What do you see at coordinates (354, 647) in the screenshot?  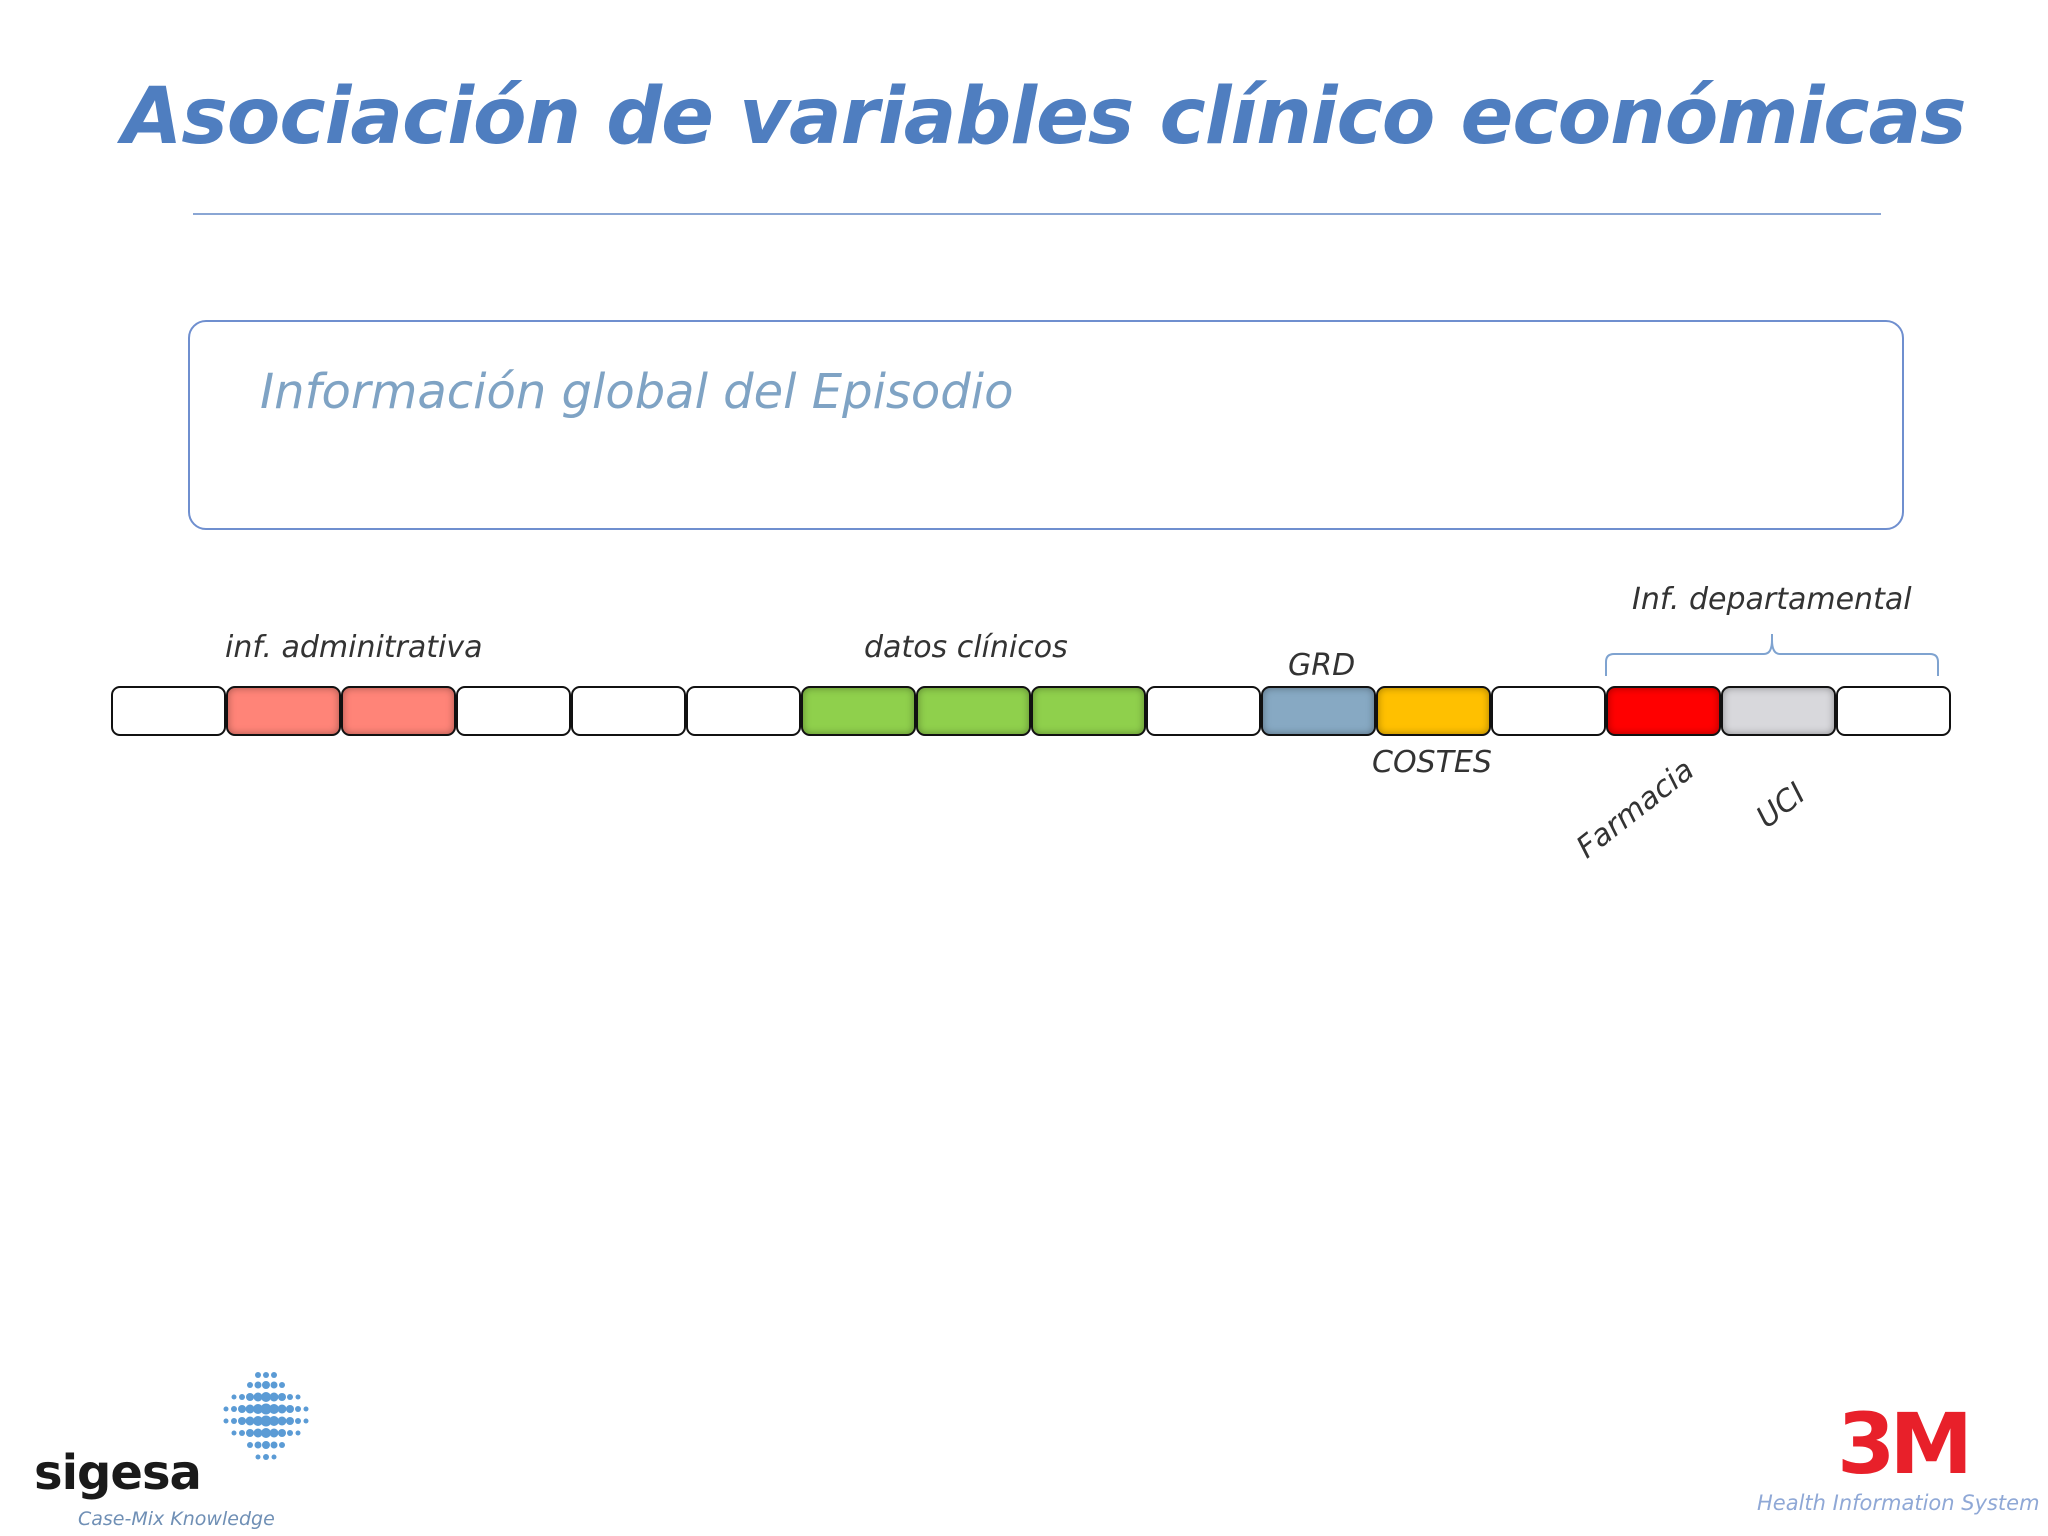 I see `label-inf-administrativa: inf. adminitrativa` at bounding box center [354, 647].